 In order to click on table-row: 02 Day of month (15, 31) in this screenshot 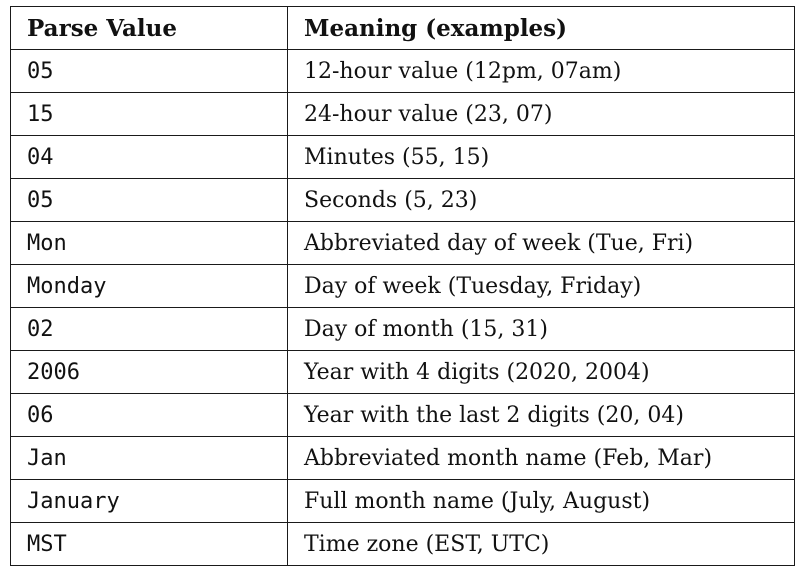, I will do `click(402, 329)`.